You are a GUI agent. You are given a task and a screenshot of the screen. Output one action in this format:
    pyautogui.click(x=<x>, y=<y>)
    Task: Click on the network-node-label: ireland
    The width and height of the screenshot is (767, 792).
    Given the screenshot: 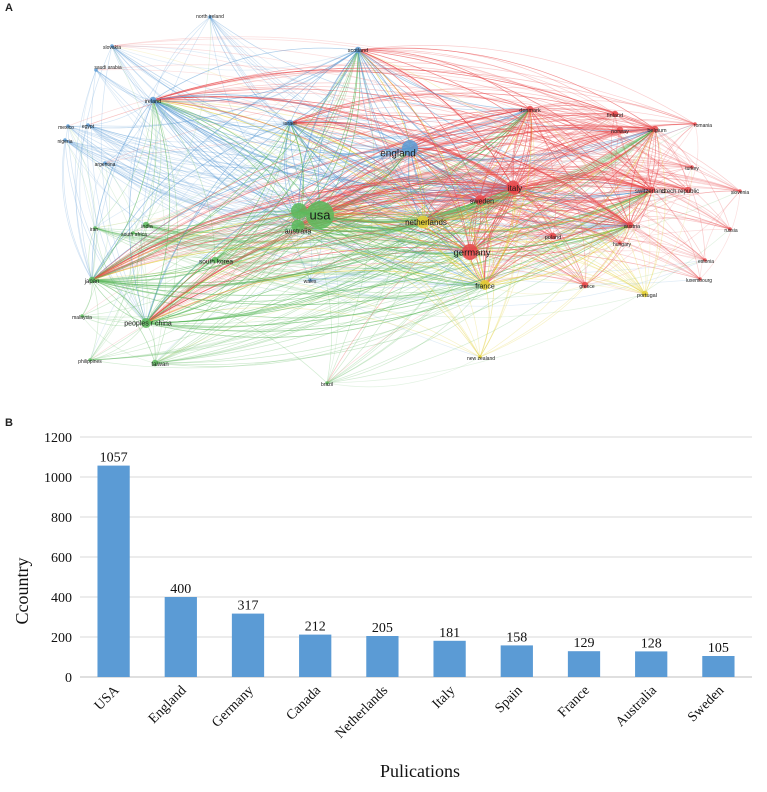 What is the action you would take?
    pyautogui.click(x=153, y=102)
    